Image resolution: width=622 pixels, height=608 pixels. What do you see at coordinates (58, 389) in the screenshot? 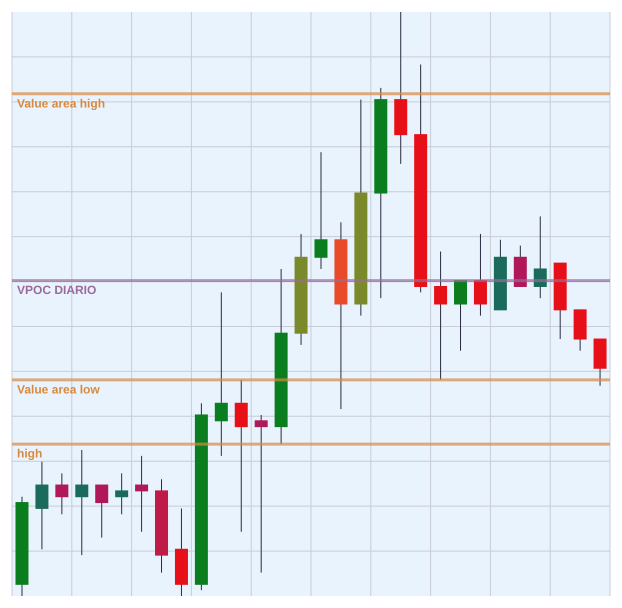
I see `ref-line-label: Value area low` at bounding box center [58, 389].